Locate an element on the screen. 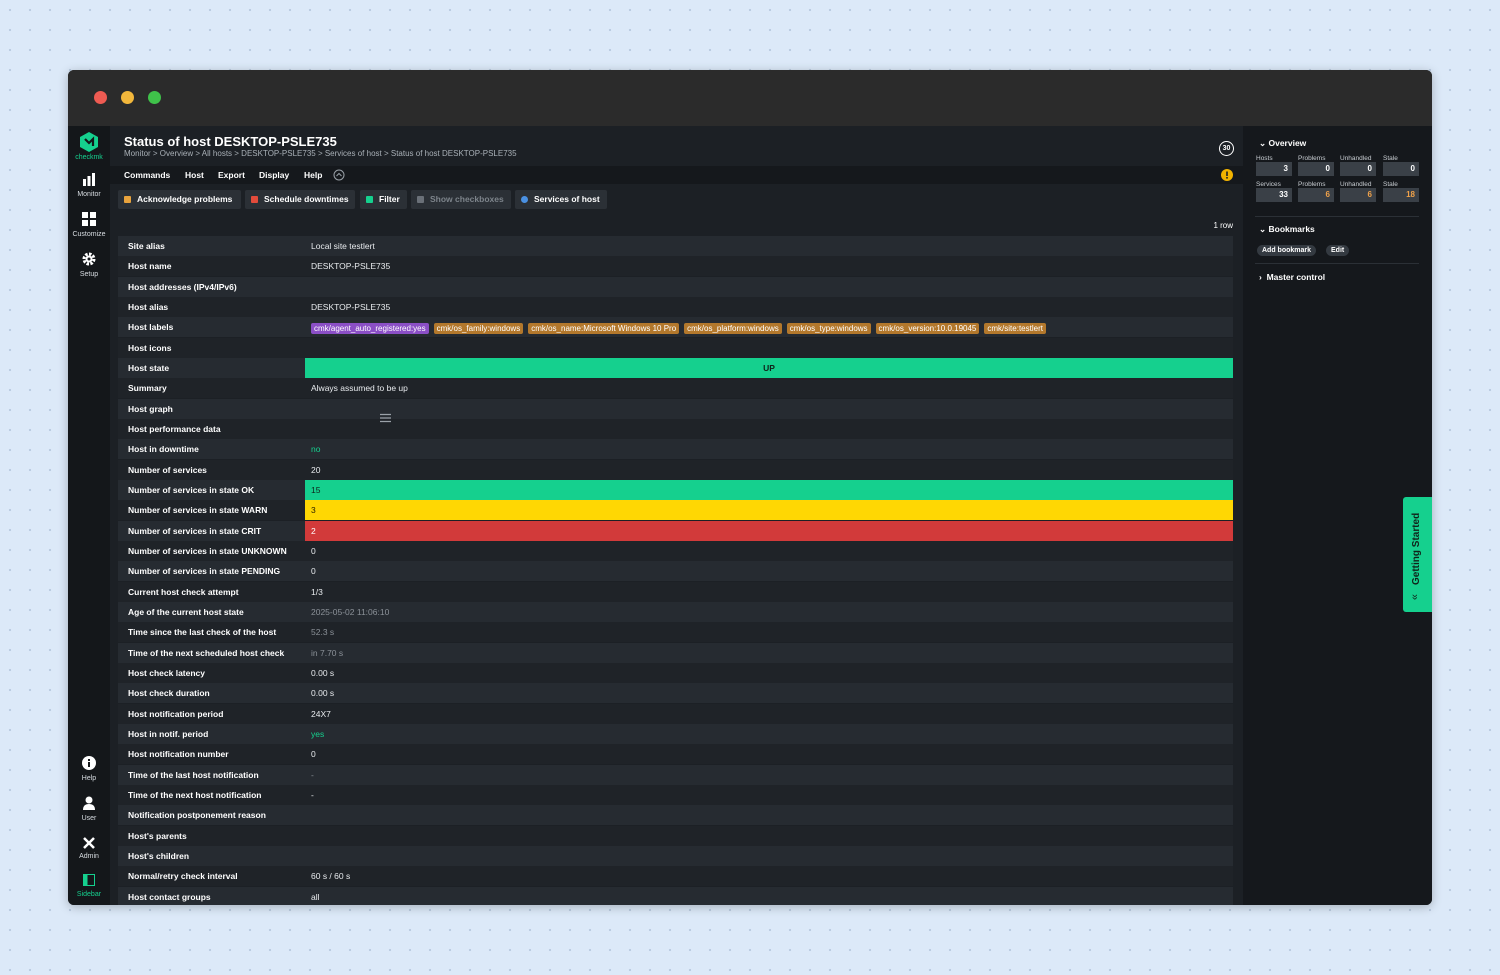 The image size is (1500, 975). overview-title: ⌄ Overview is located at coordinates (1282, 143).